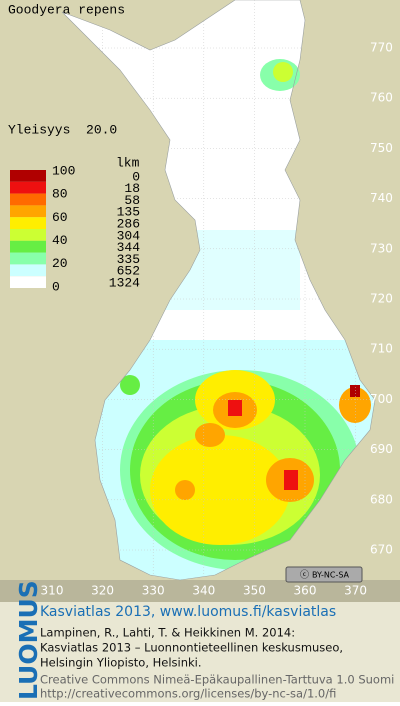 This screenshot has width=400, height=706. I want to click on legend-scale-label: 40, so click(60, 240).